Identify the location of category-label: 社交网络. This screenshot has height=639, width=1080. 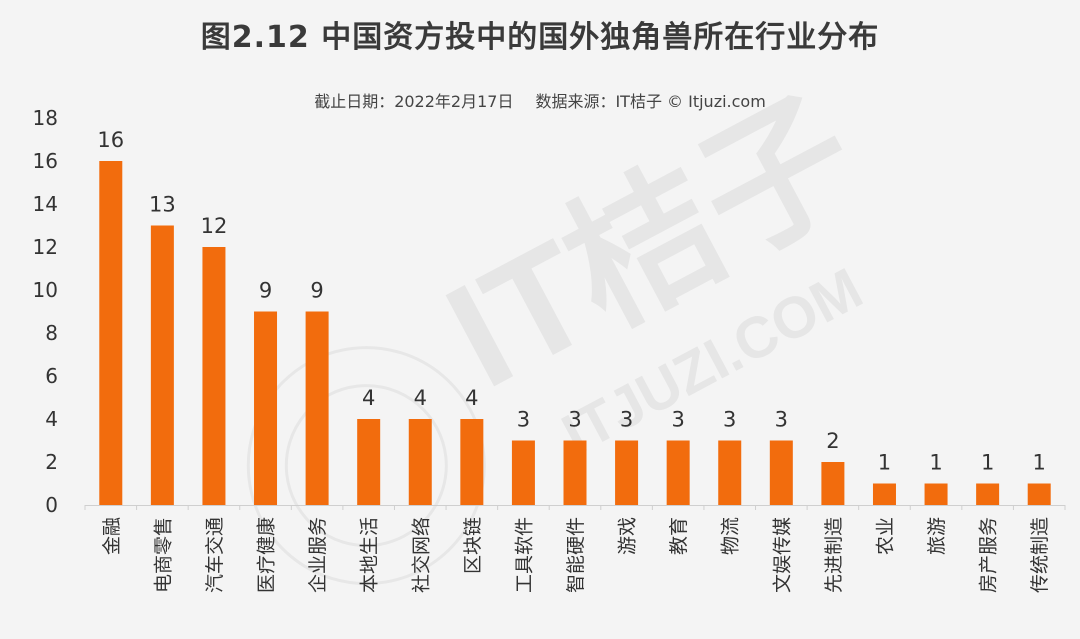
(421, 555).